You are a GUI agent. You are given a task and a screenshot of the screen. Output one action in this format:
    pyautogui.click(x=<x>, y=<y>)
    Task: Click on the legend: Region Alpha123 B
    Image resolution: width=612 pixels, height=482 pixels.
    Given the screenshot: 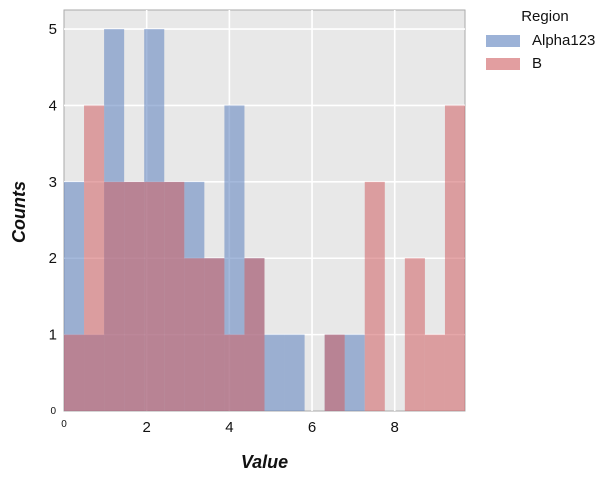 What is the action you would take?
    pyautogui.click(x=545, y=41)
    